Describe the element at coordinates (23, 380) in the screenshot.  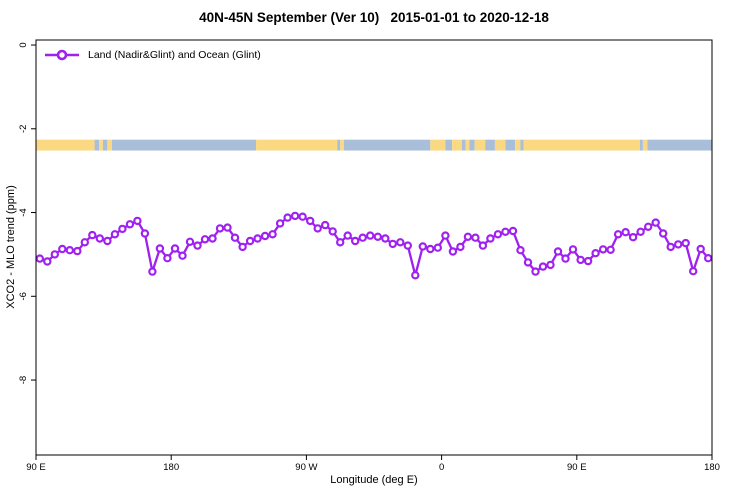
I see `y-tick-label: -8` at that location.